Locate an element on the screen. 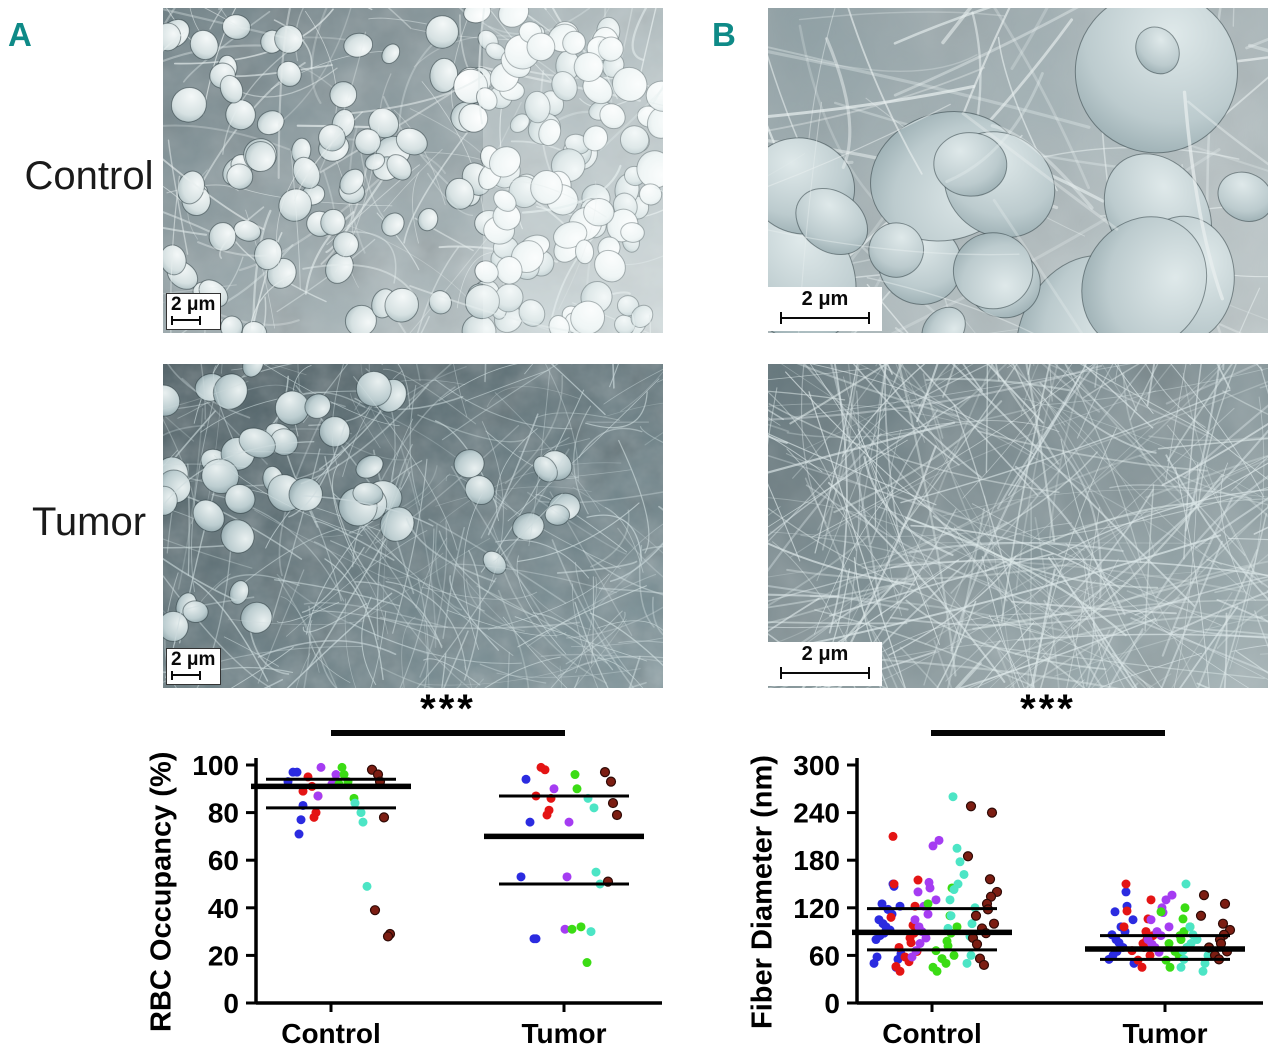  y-tick-label: 100 is located at coordinates (215, 765).